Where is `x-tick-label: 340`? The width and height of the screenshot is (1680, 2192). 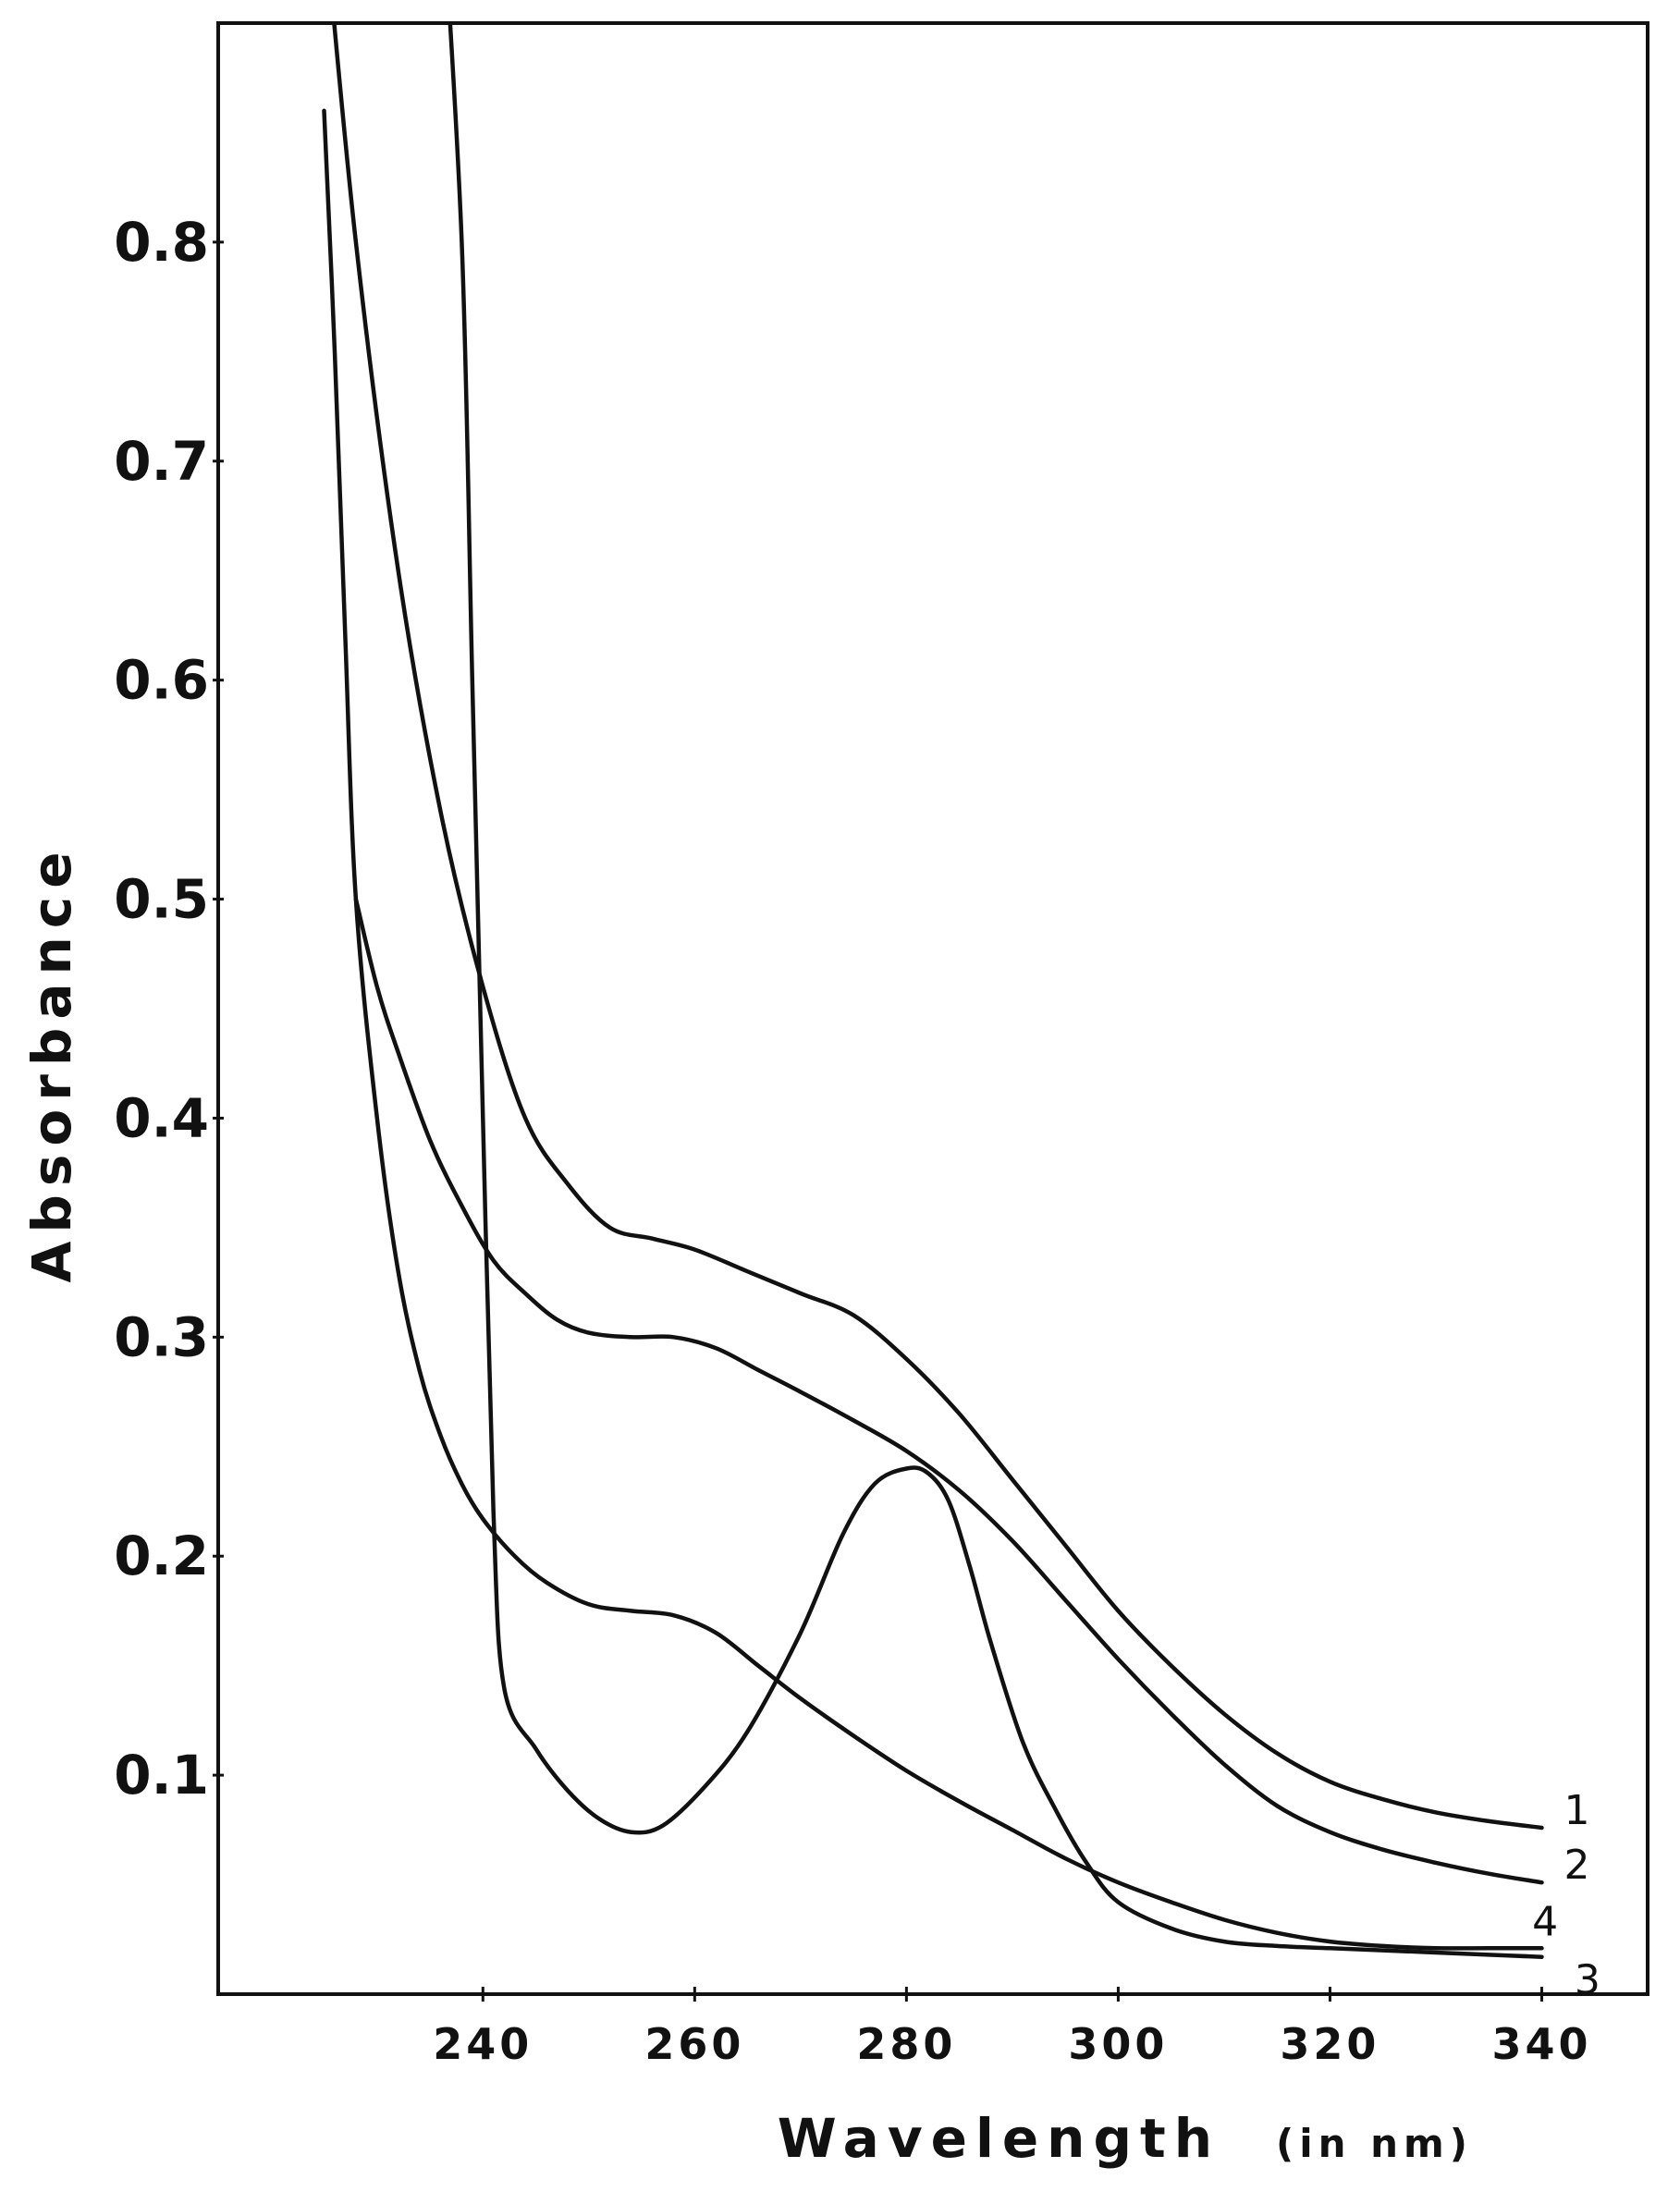 x-tick-label: 340 is located at coordinates (1541, 2044).